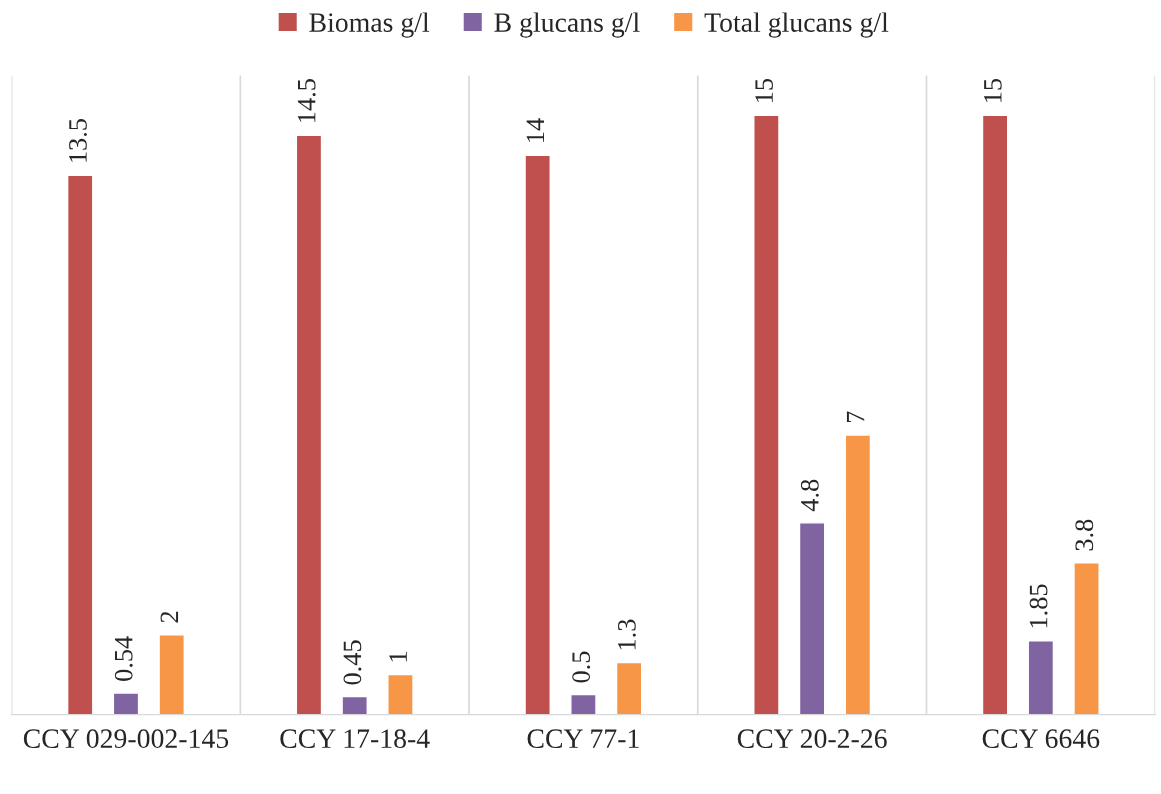 The image size is (1161, 794). I want to click on data-label: 1, so click(398, 656).